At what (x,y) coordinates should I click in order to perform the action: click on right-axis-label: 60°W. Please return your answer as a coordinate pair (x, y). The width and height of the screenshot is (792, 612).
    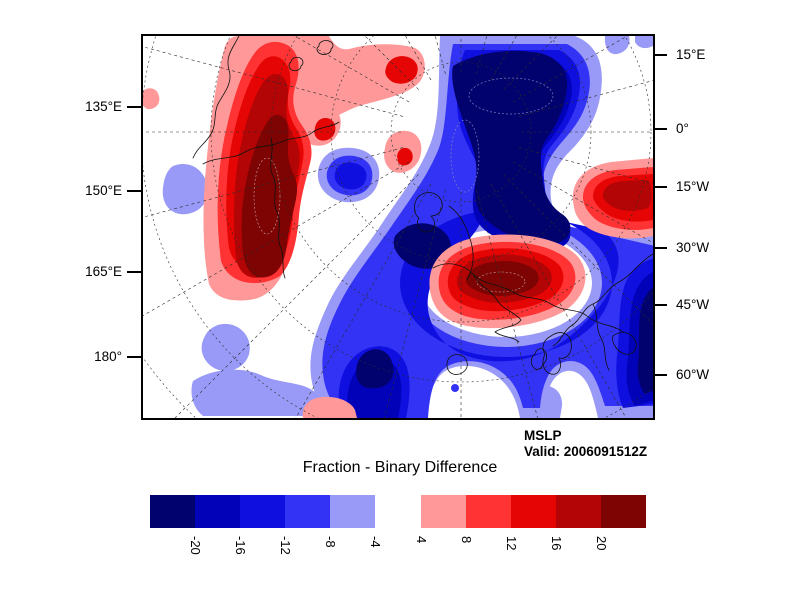
    Looking at the image, I should click on (693, 374).